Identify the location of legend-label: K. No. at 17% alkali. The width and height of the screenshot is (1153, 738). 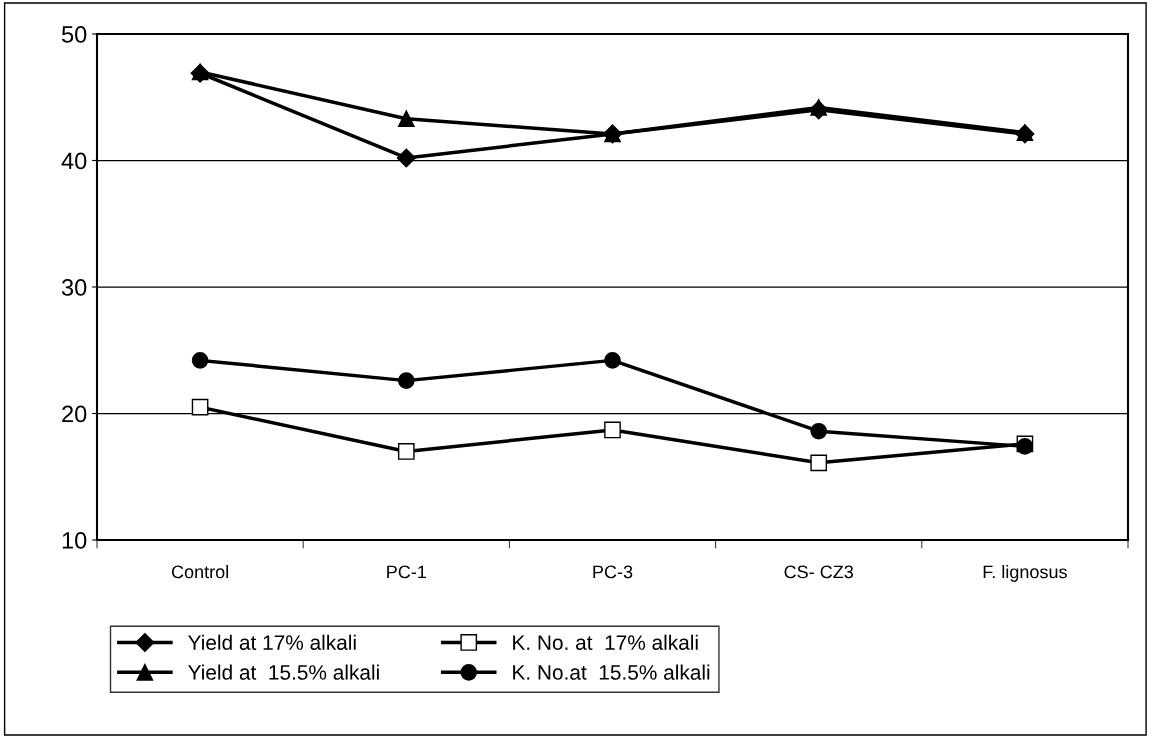
(605, 642).